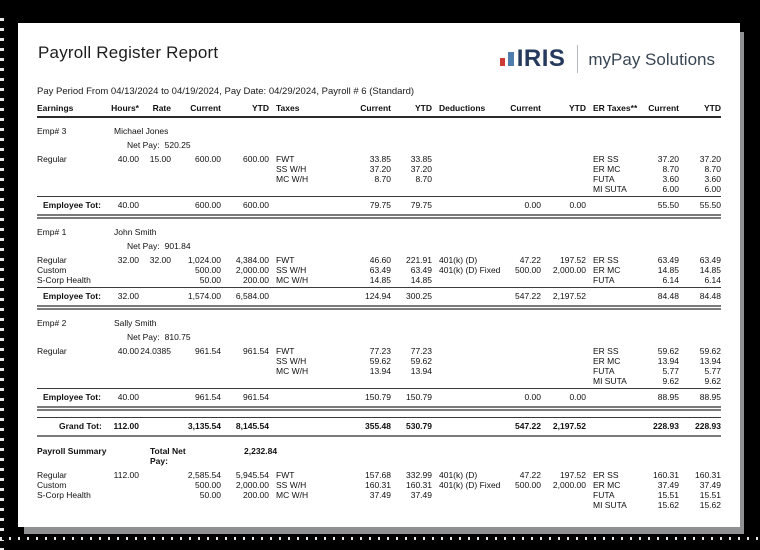  What do you see at coordinates (710, 270) in the screenshot?
I see `cell-er_tax_ytd: 14.85` at bounding box center [710, 270].